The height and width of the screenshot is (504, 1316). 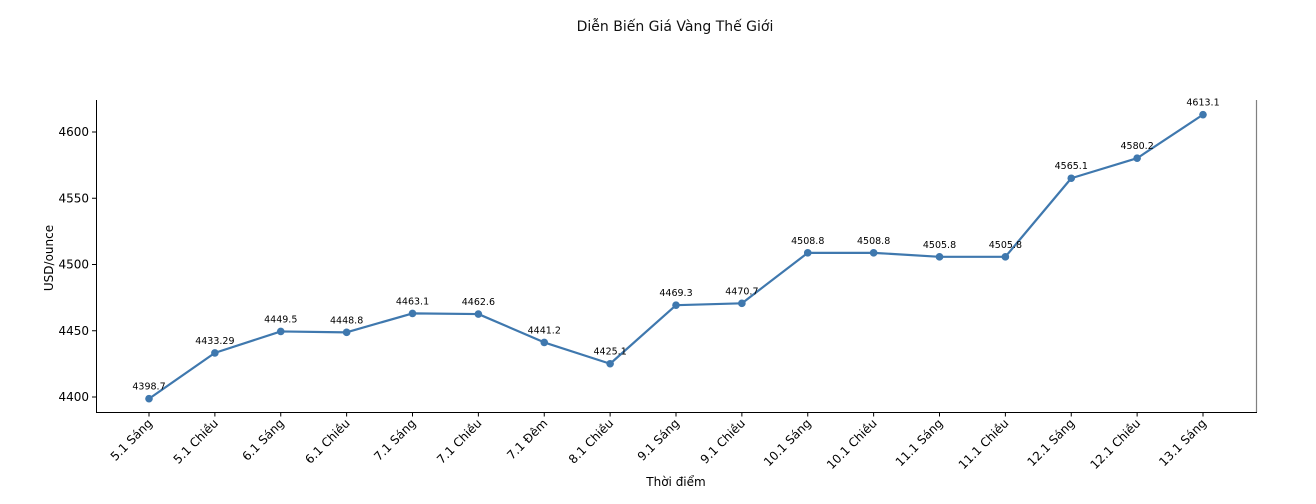 What do you see at coordinates (1182, 442) in the screenshot?
I see `x-tick-label: 13.1 Sáng` at bounding box center [1182, 442].